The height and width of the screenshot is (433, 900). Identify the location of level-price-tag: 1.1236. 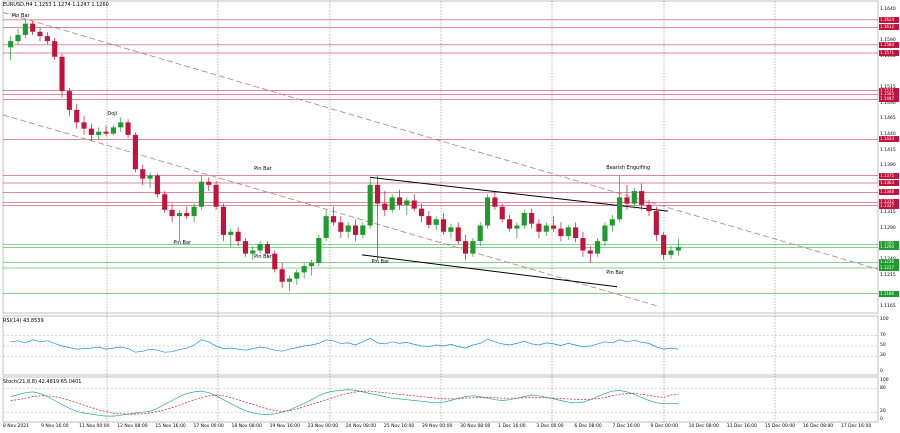
(889, 262).